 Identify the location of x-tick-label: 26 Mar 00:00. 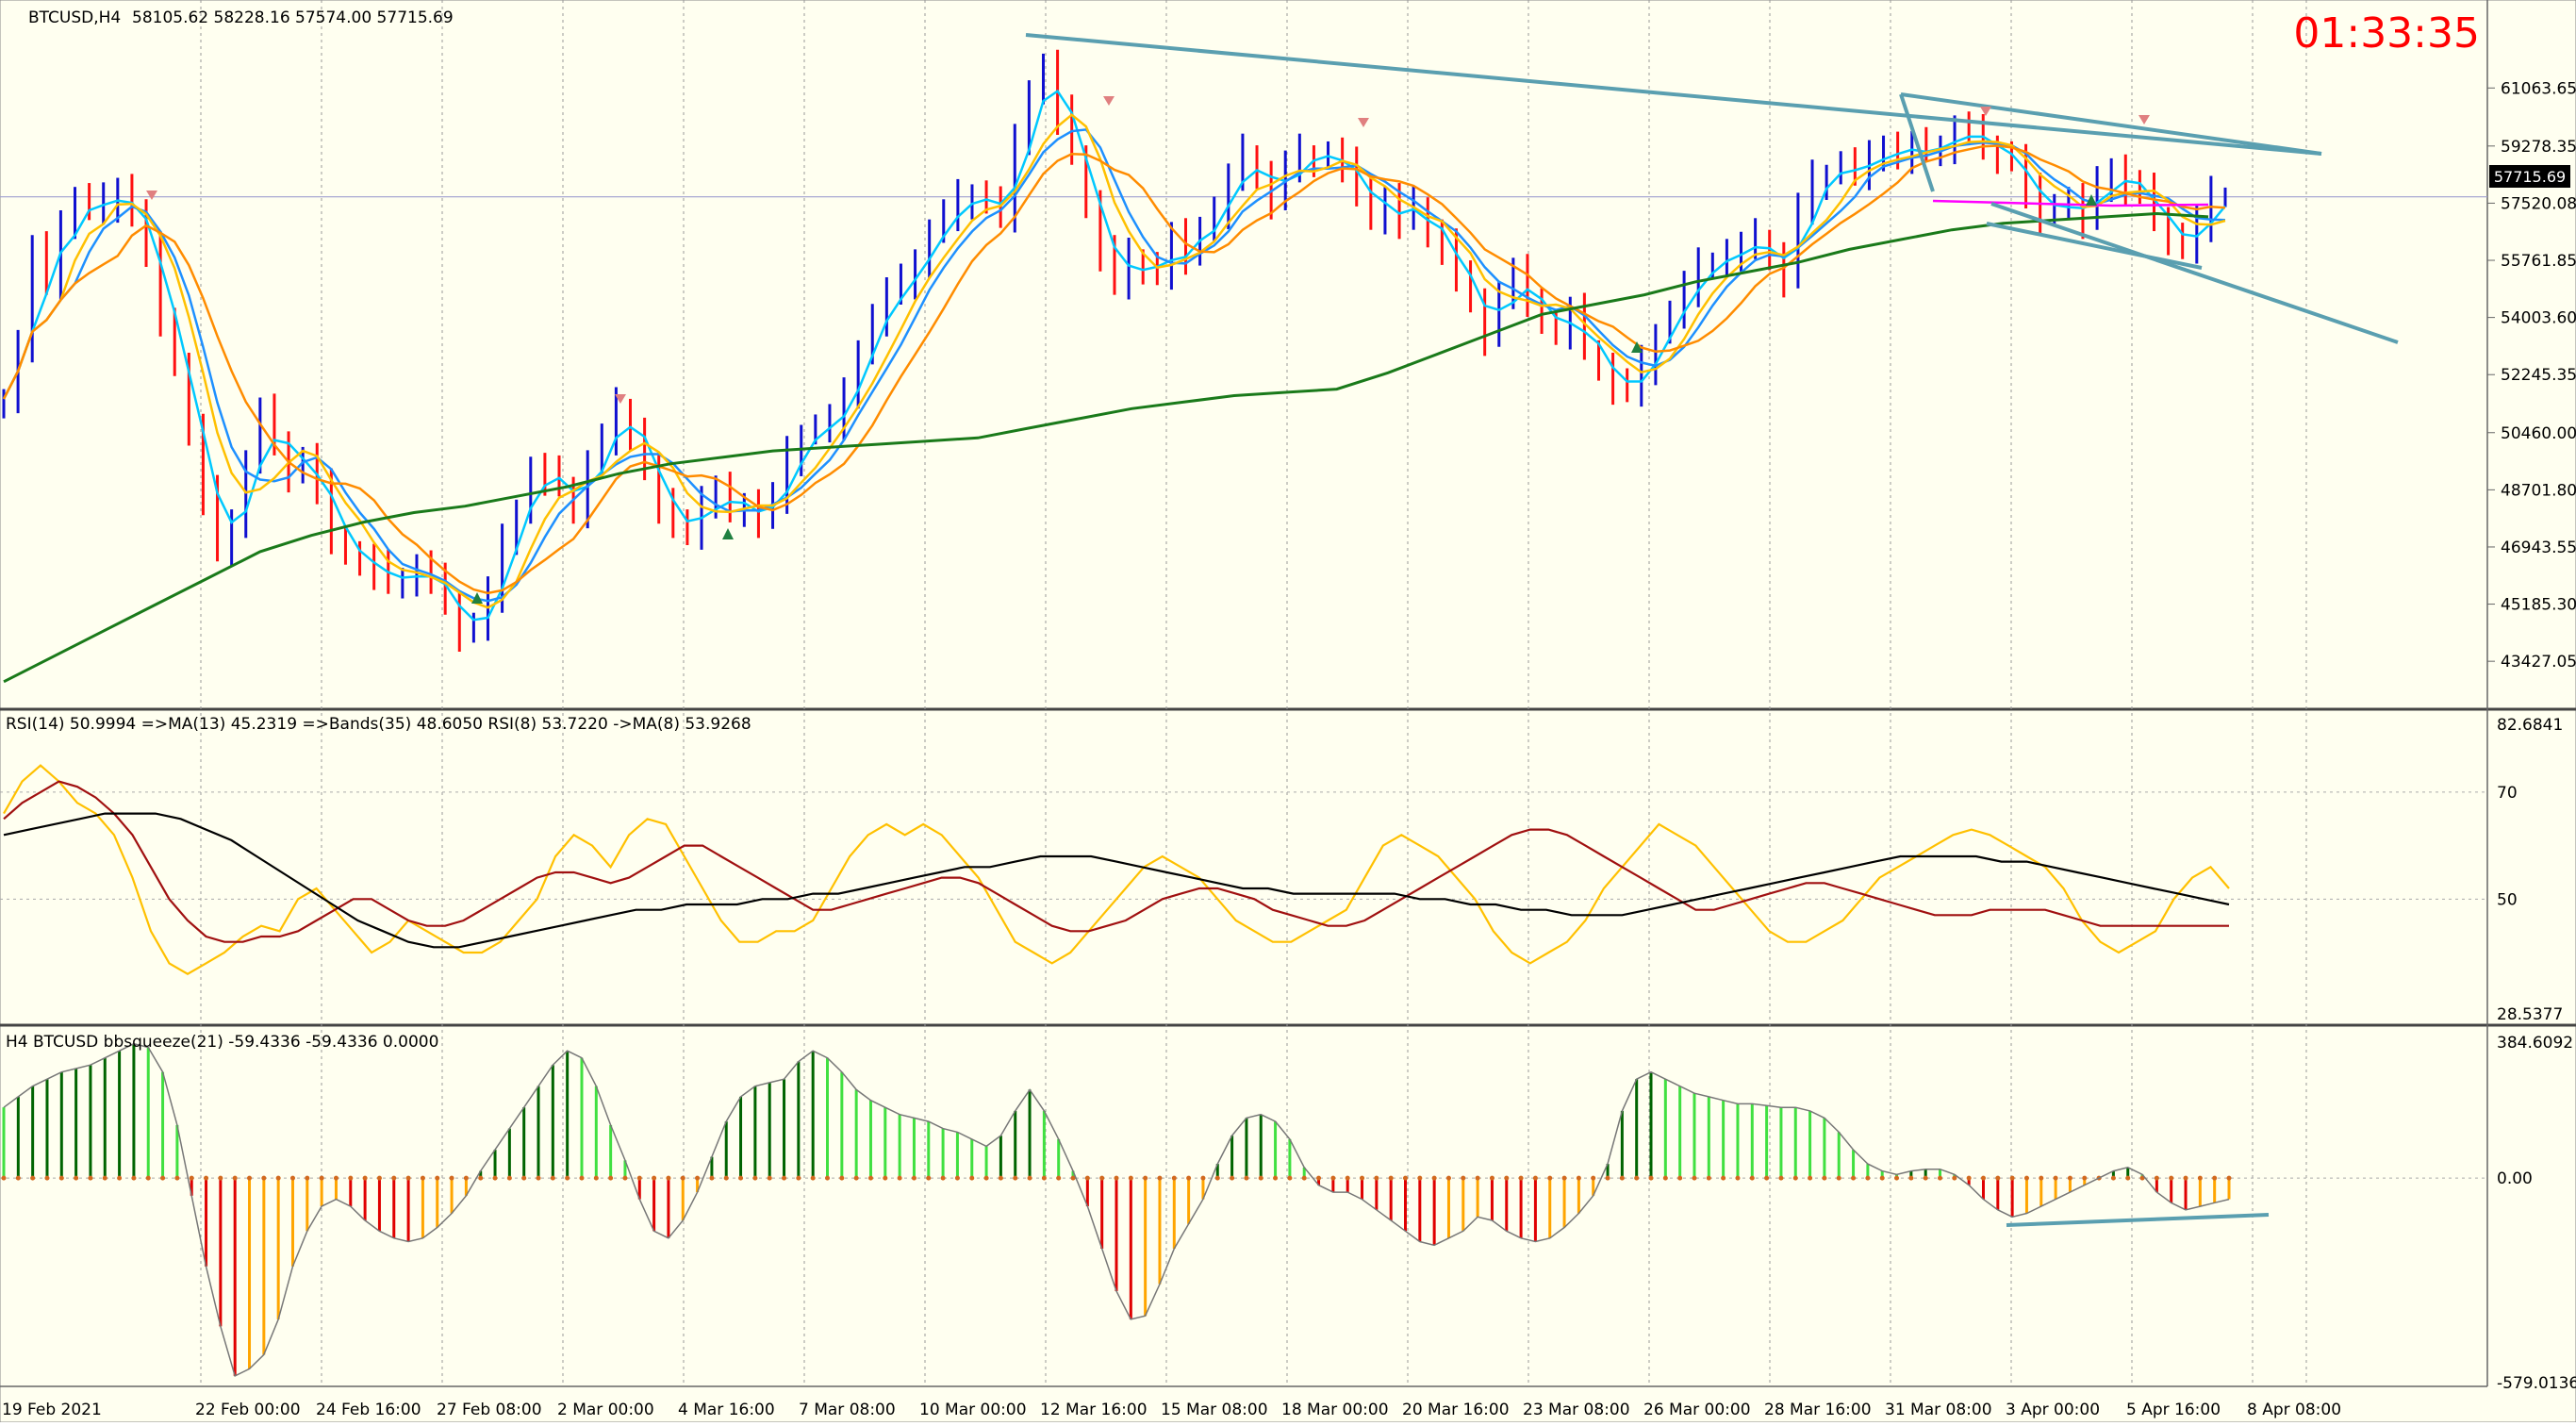
(1697, 1410).